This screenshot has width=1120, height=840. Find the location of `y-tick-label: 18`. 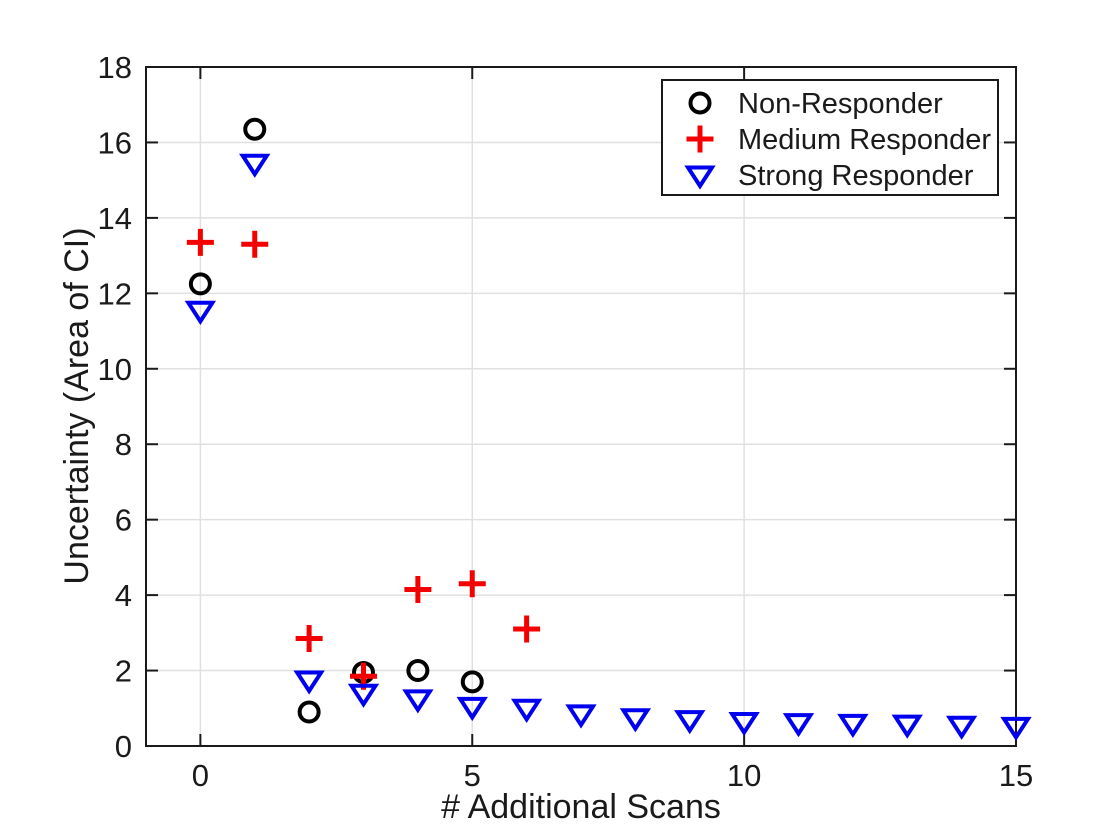

y-tick-label: 18 is located at coordinates (115, 67).